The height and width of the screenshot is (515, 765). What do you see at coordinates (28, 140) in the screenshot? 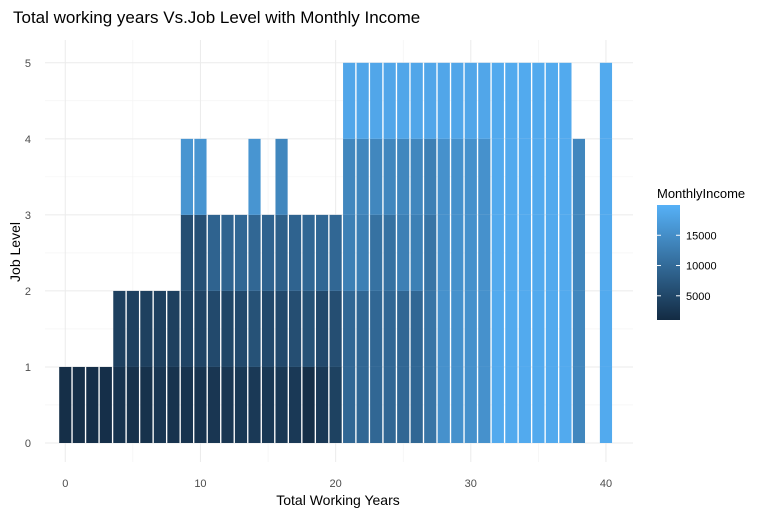
I see `y-tick-label: 4` at bounding box center [28, 140].